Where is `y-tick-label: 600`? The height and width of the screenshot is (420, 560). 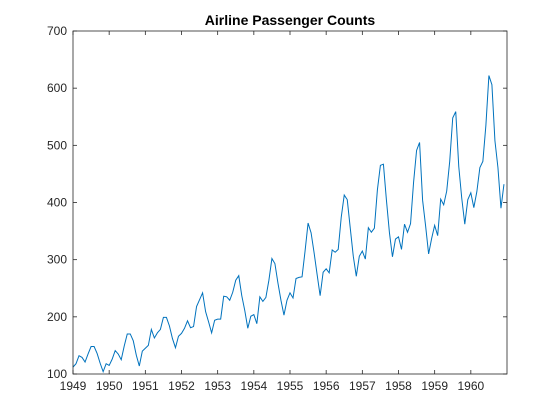 y-tick-label: 600 is located at coordinates (57, 88).